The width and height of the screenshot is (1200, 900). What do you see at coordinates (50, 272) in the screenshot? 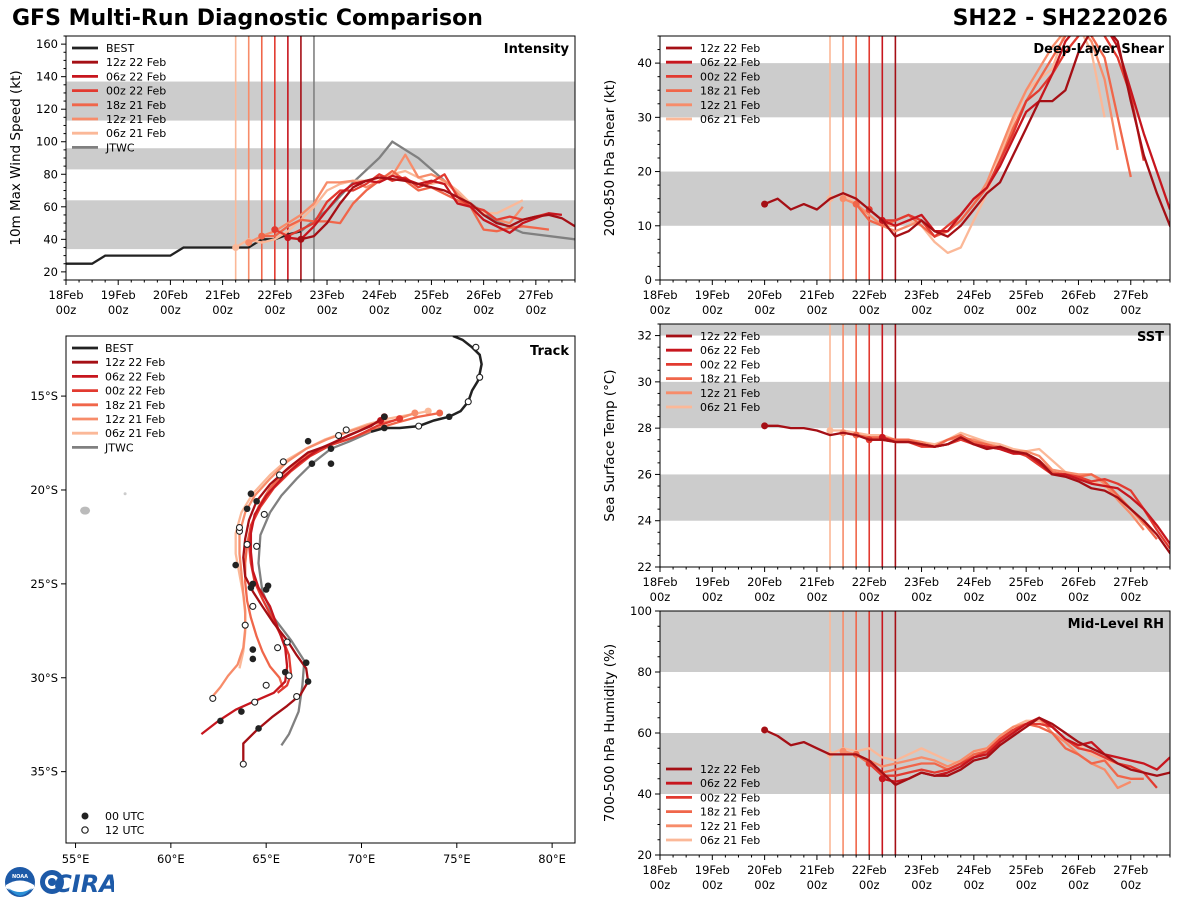
I see `y-tick-label: 20` at bounding box center [50, 272].